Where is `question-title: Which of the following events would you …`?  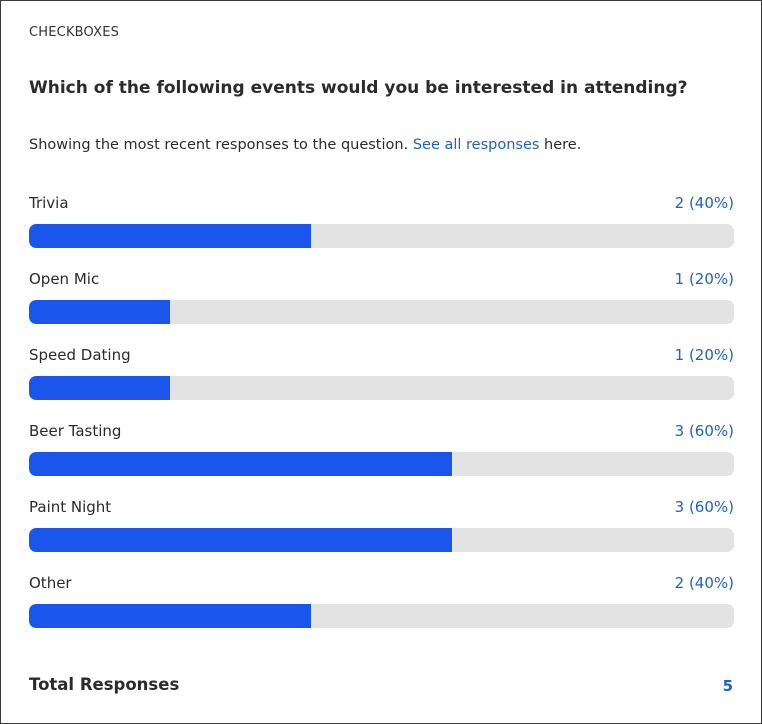 question-title: Which of the following events would you … is located at coordinates (358, 88).